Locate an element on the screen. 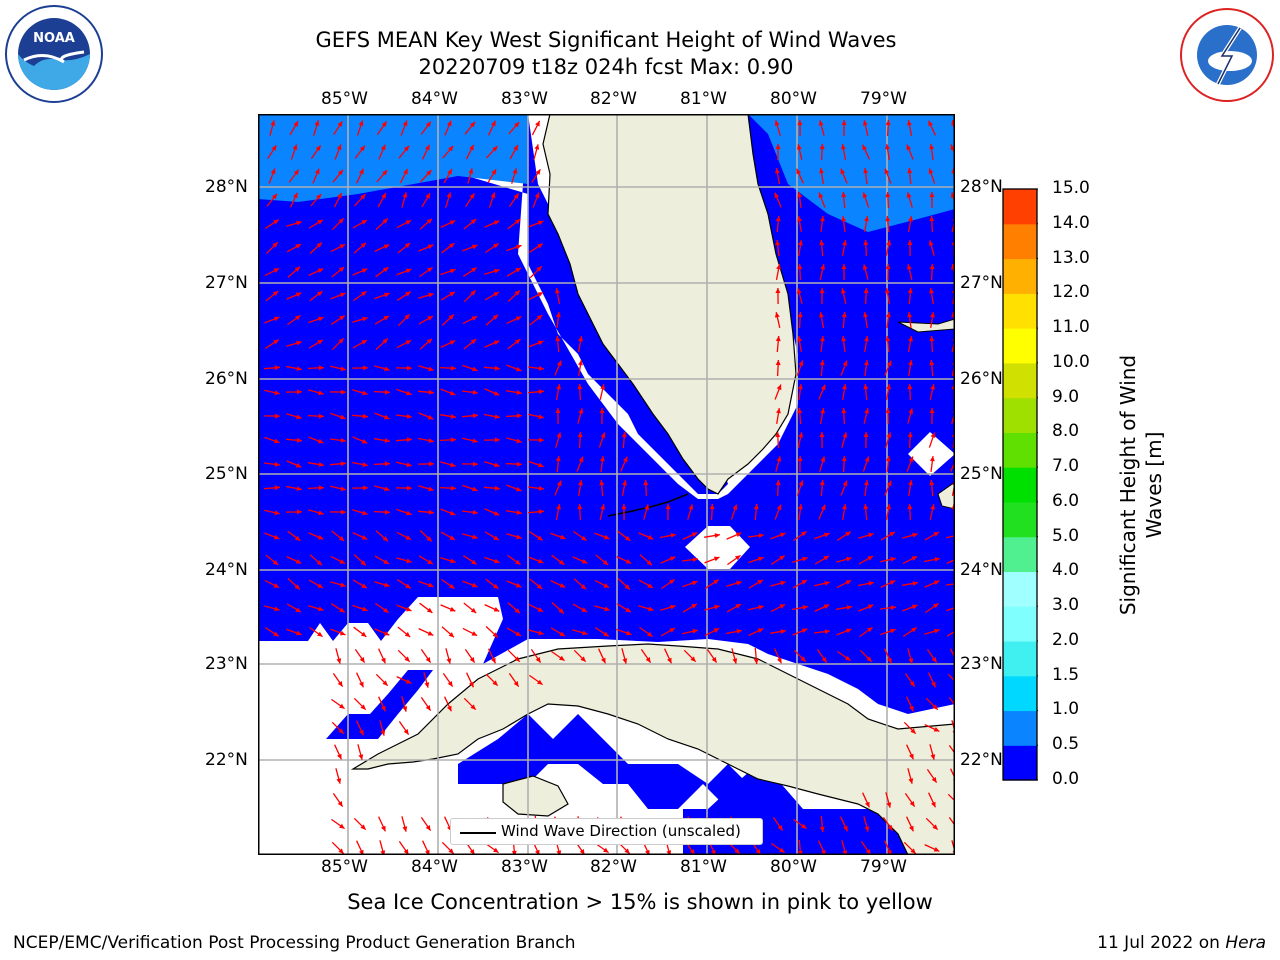  isla-juventud-land is located at coordinates (535, 796).